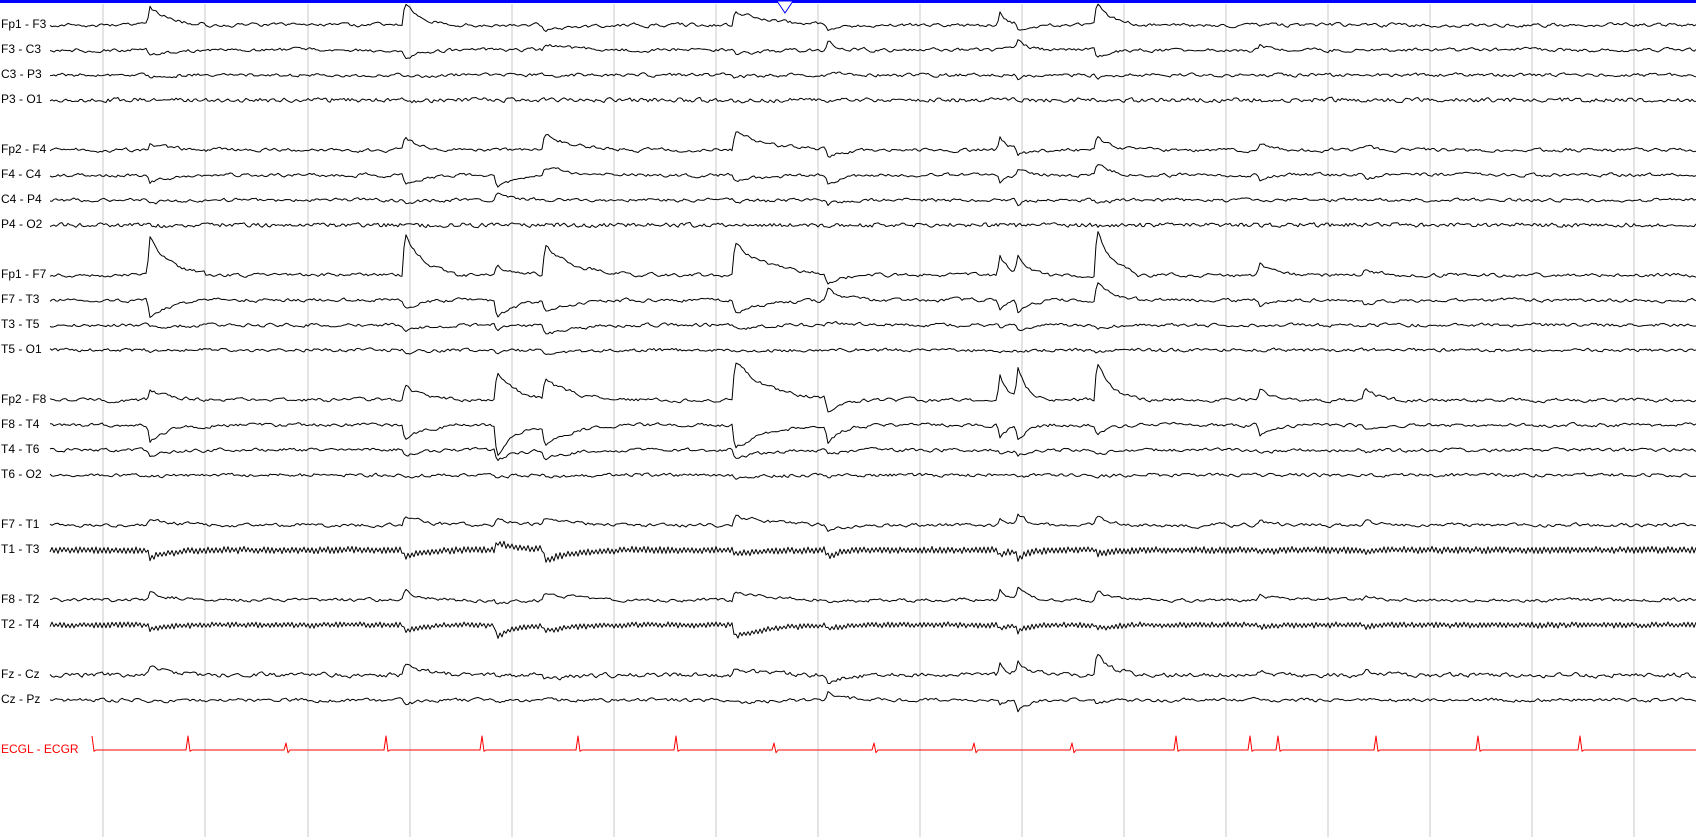 This screenshot has width=1696, height=837. I want to click on channel-label: T2 - T4, so click(20, 624).